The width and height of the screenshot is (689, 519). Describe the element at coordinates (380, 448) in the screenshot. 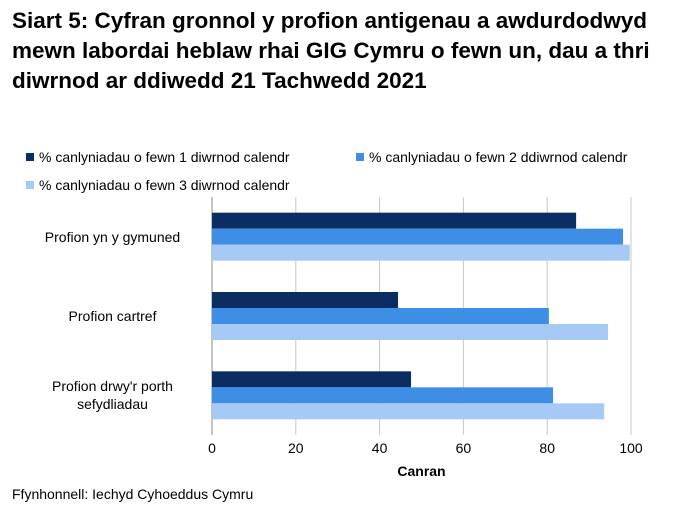

I see `x-tick-label: 40` at that location.